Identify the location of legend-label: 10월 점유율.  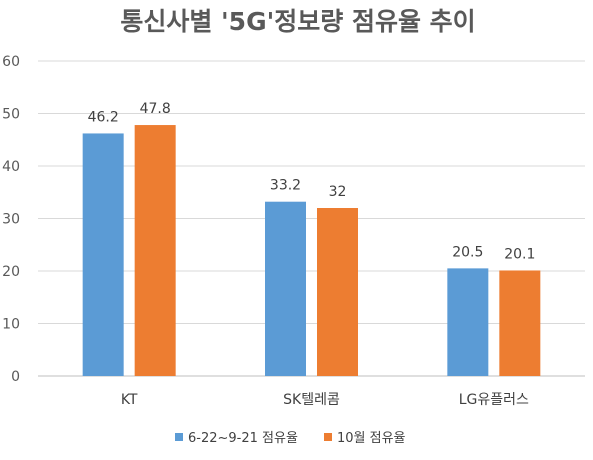
(371, 438).